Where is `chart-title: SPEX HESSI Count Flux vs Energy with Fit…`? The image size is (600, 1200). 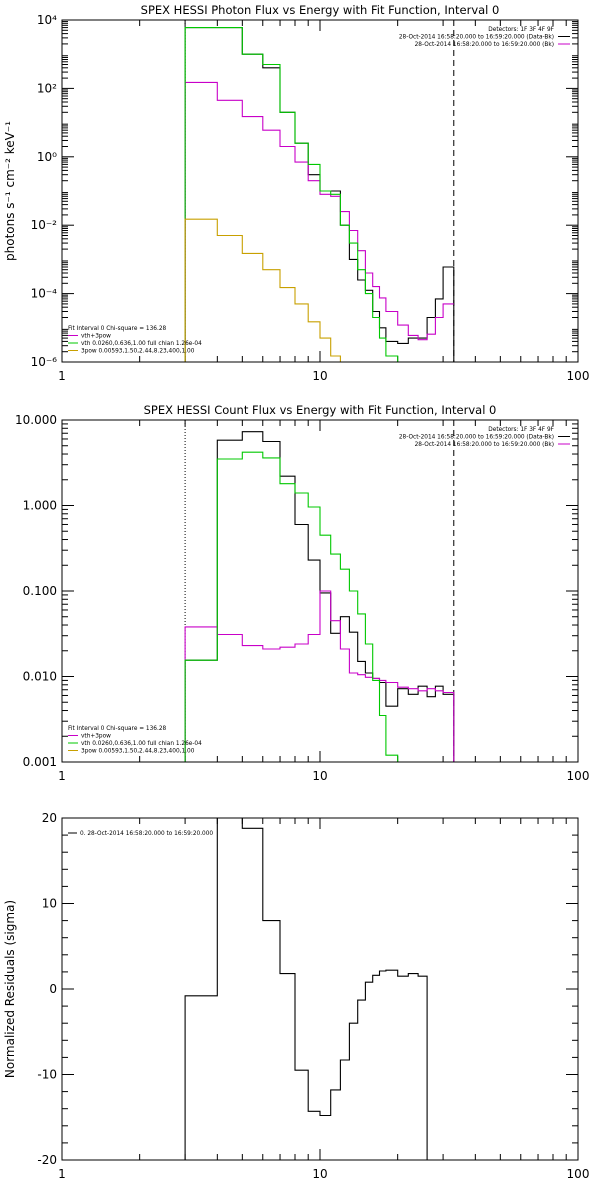
chart-title: SPEX HESSI Count Flux vs Energy with Fit… is located at coordinates (320, 410).